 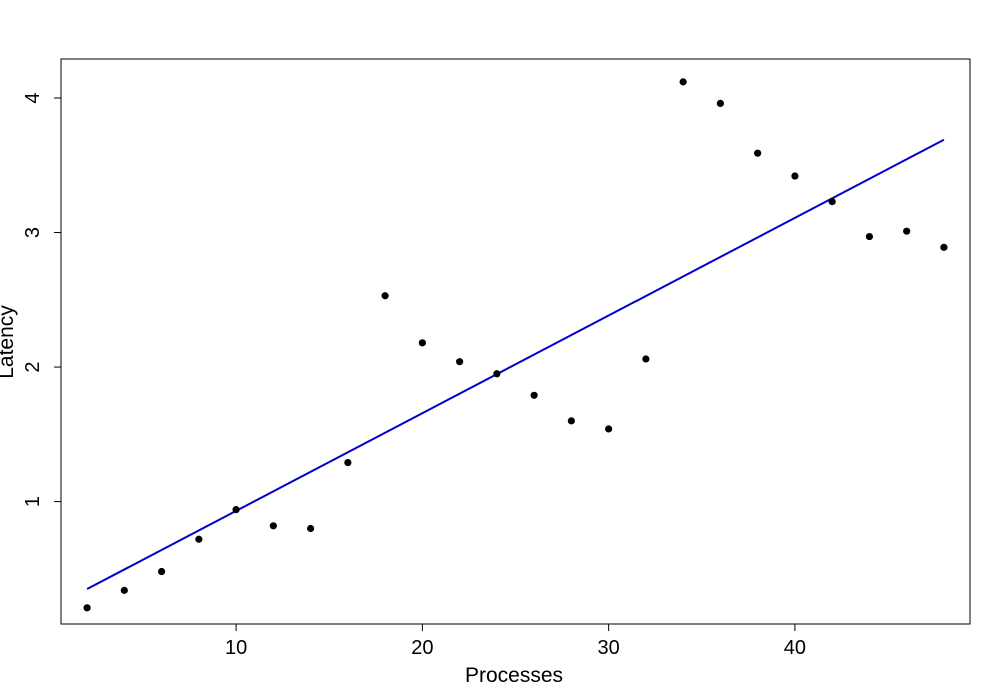 I want to click on x-axis-title: Processes, so click(x=514, y=675).